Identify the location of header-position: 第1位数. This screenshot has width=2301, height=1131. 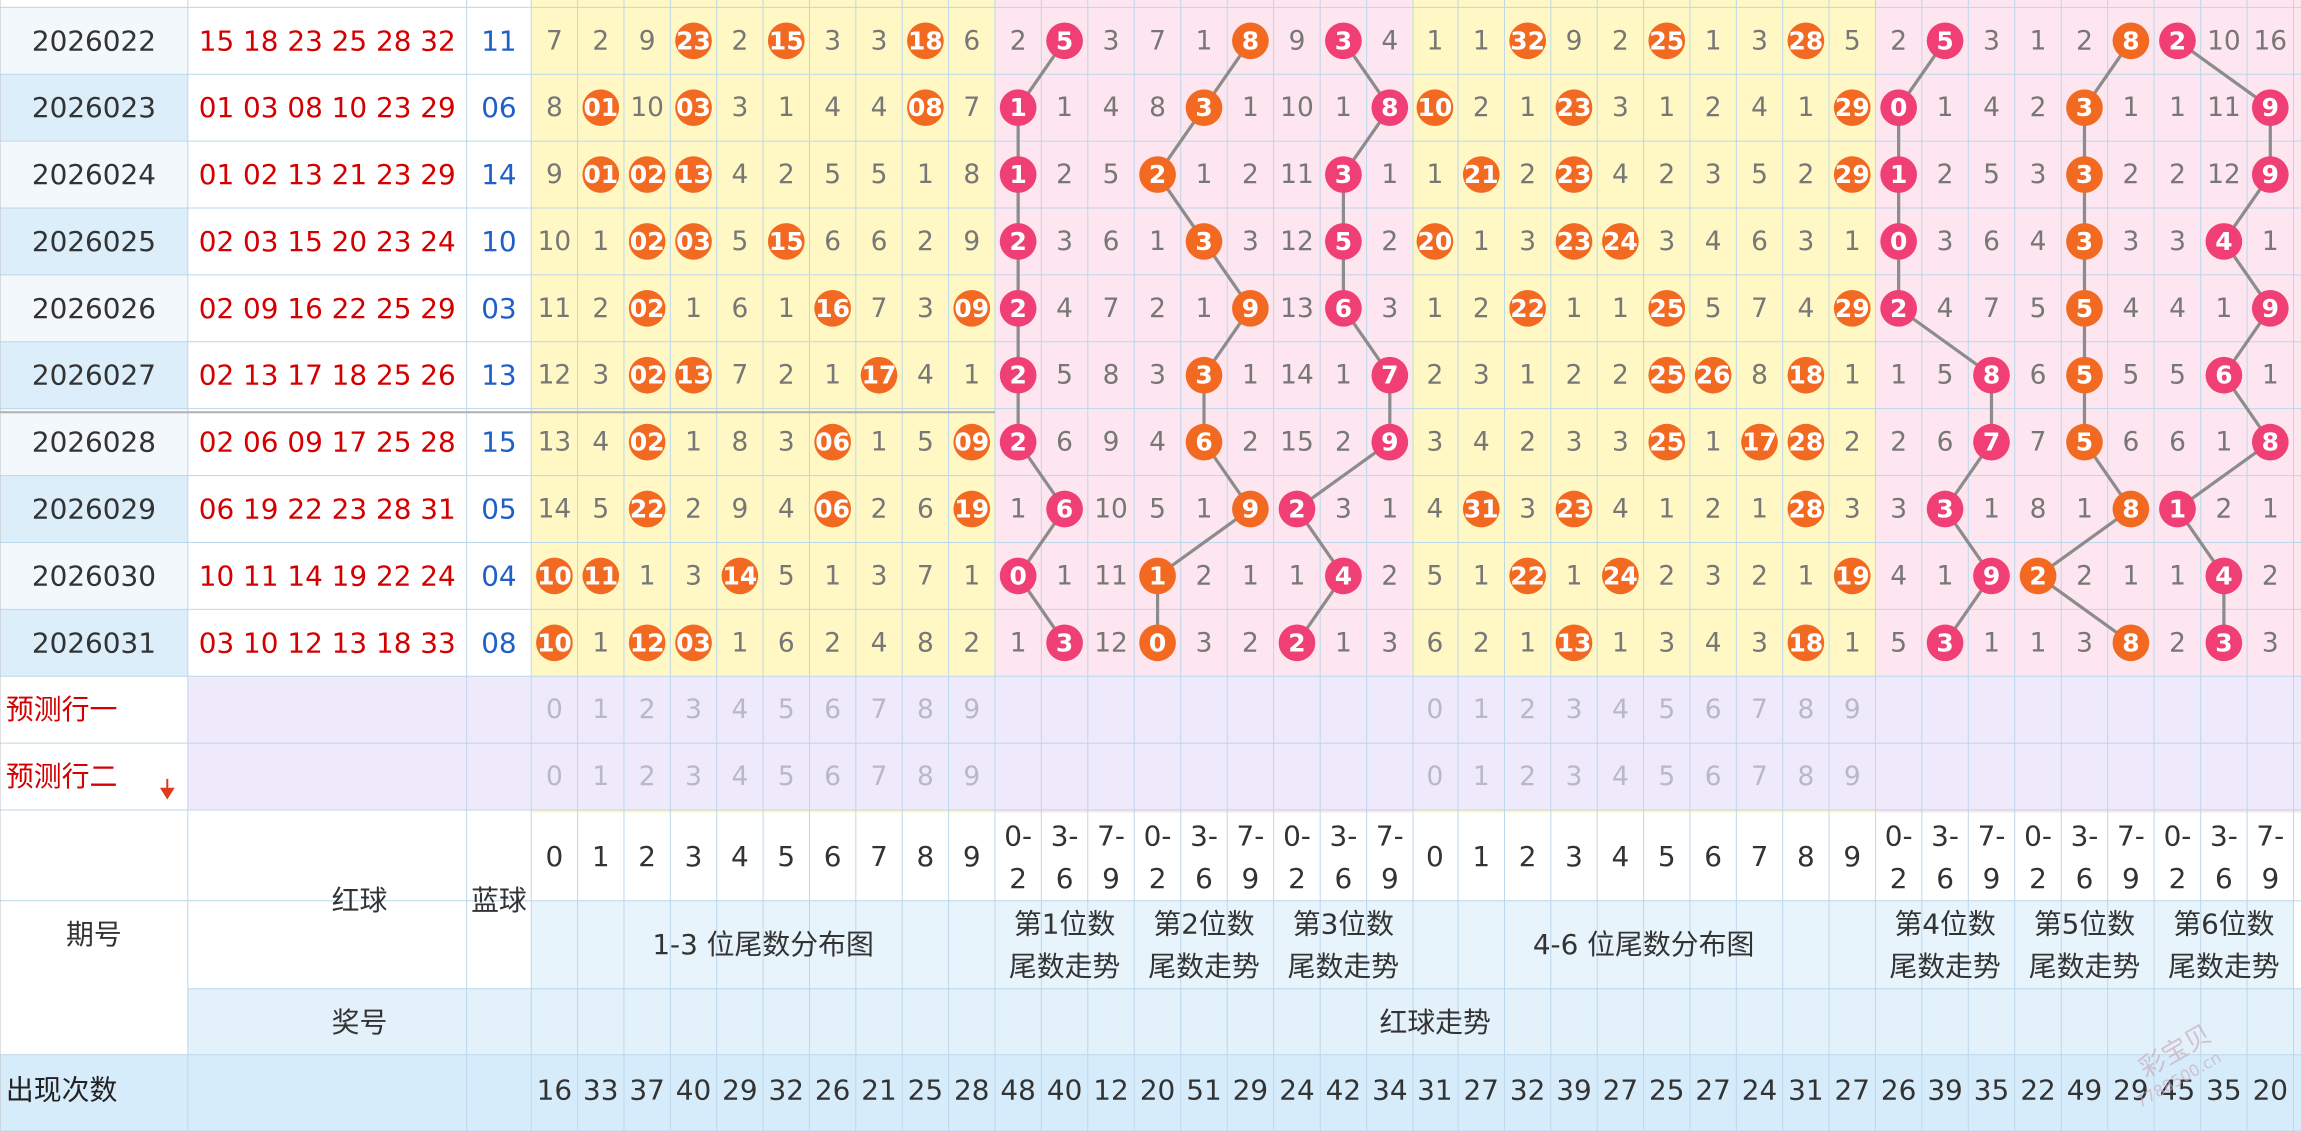
(1064, 924).